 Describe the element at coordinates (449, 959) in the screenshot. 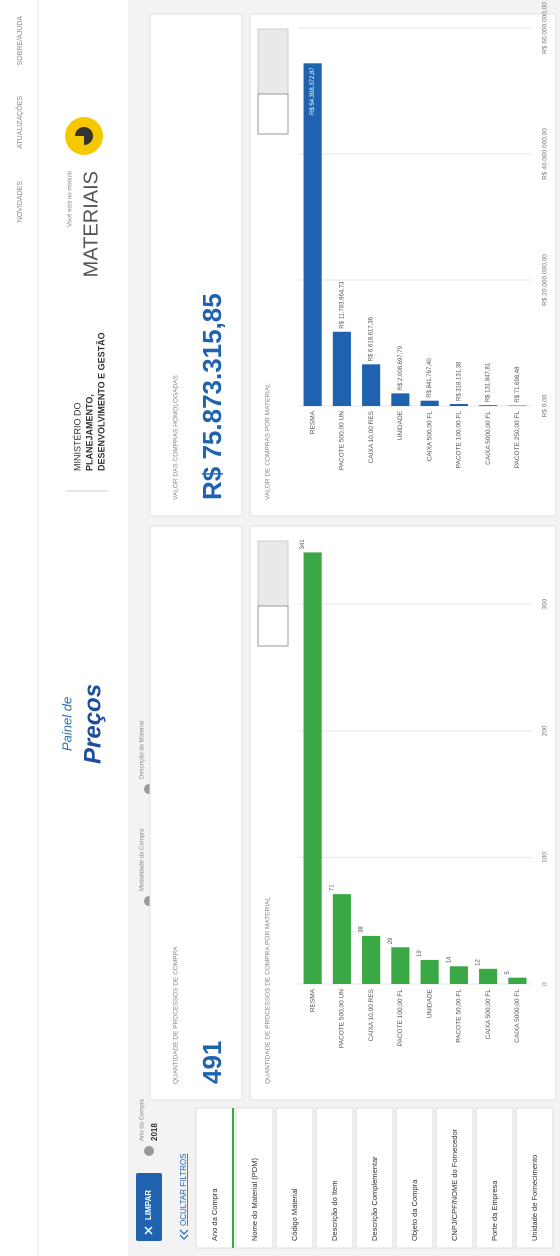

I see `data-label: 14` at that location.